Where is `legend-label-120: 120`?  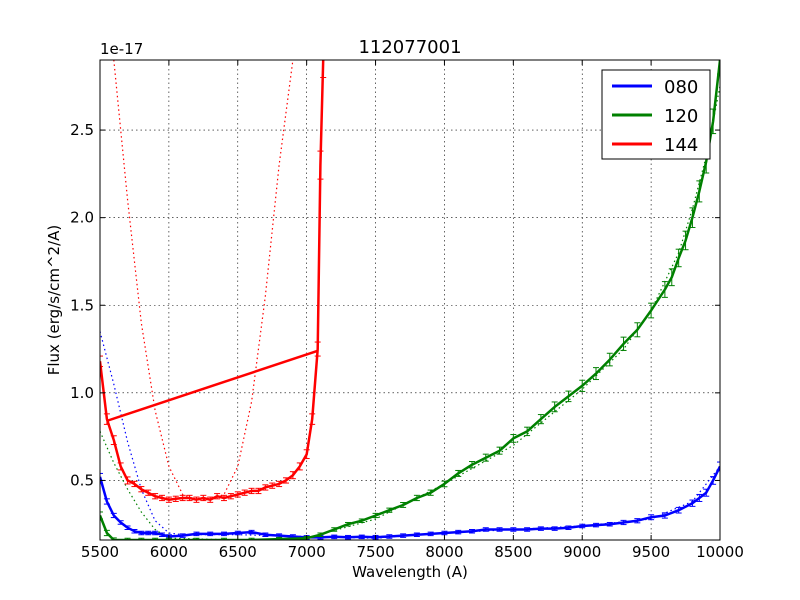 legend-label-120: 120 is located at coordinates (681, 116).